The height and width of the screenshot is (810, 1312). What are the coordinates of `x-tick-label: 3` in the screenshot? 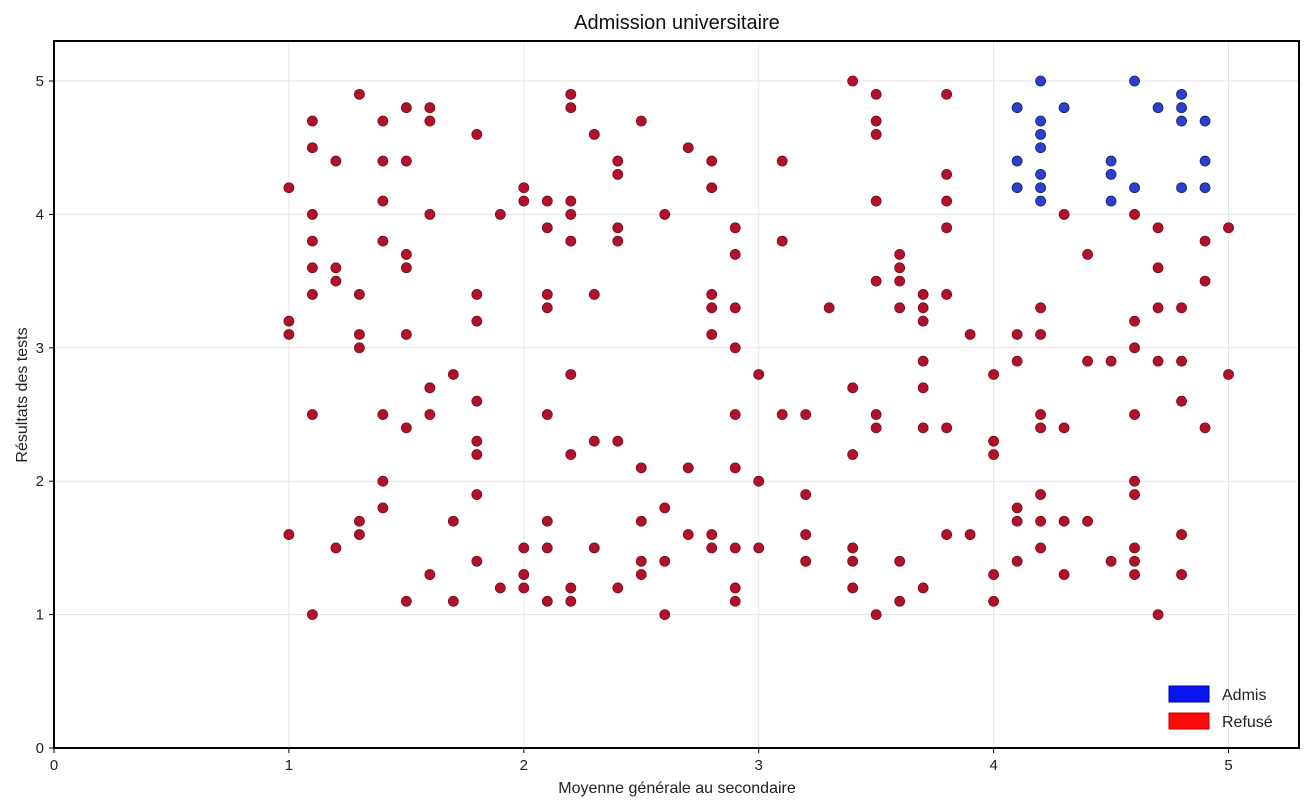 It's located at (759, 765).